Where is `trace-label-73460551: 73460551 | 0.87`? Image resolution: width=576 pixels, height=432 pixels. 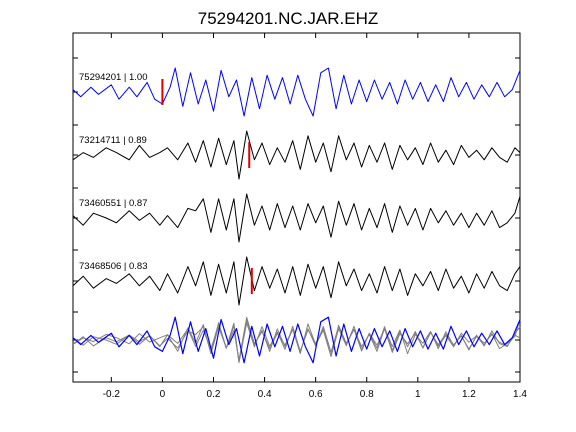 trace-label-73460551: 73460551 | 0.87 is located at coordinates (113, 203).